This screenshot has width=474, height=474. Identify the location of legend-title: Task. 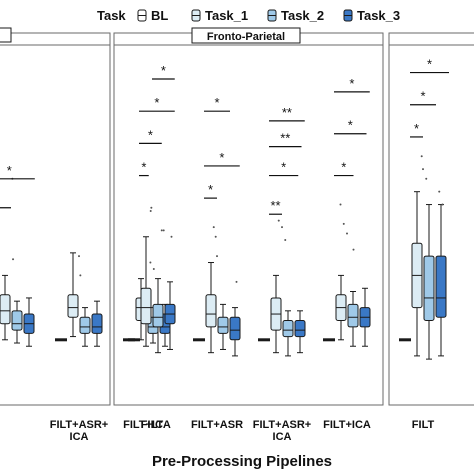
(111, 15).